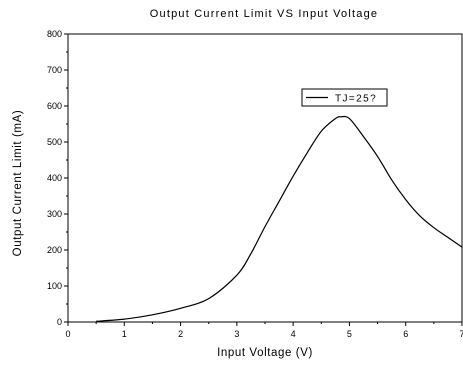  What do you see at coordinates (54, 70) in the screenshot?
I see `y-tick-label: 700` at bounding box center [54, 70].